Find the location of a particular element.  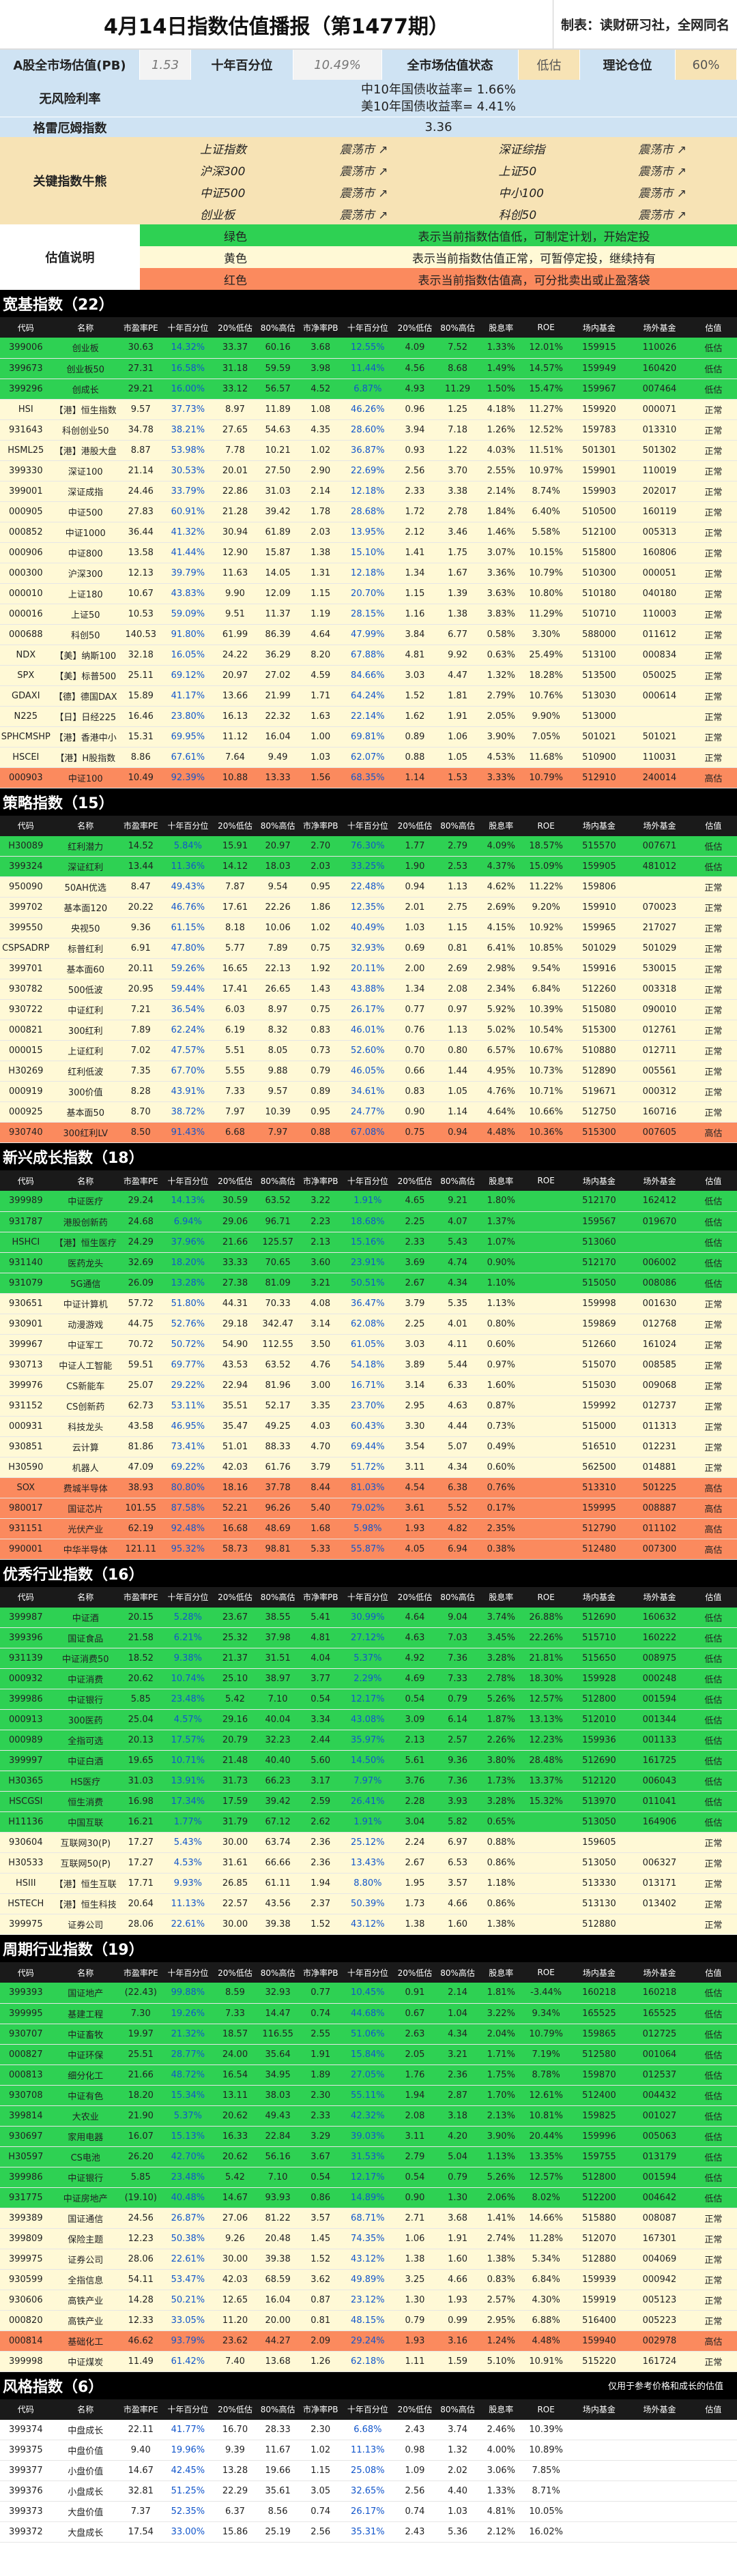

table-cell: 6.53 is located at coordinates (458, 1863).